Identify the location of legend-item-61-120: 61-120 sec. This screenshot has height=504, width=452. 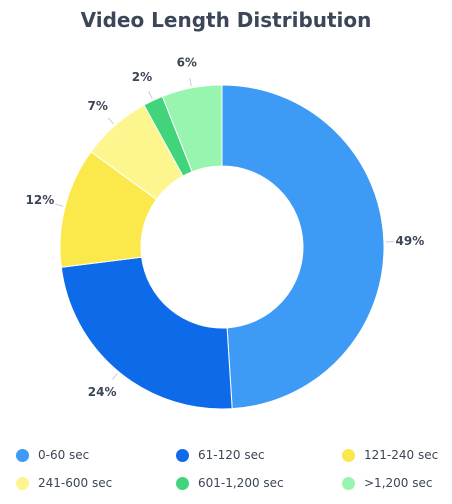
(220, 455).